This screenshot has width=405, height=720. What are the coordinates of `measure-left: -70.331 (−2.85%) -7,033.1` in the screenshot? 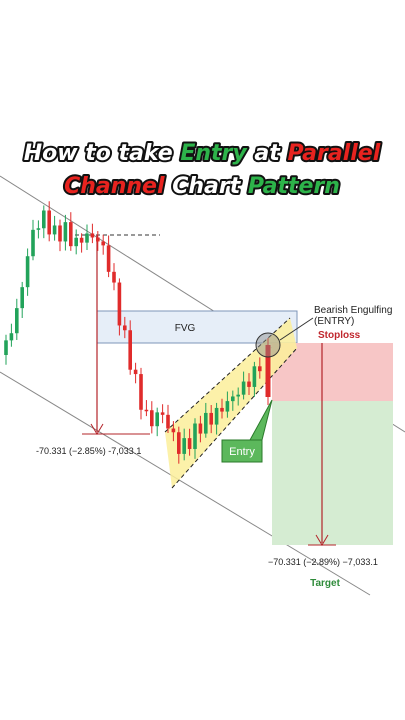 It's located at (88, 451).